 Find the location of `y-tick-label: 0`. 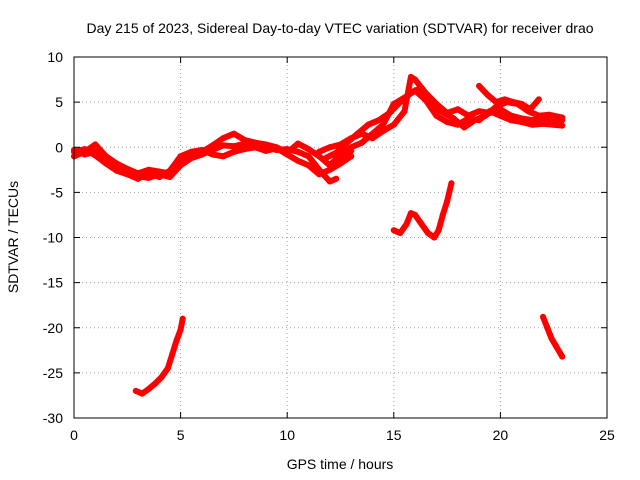

y-tick-label: 0 is located at coordinates (59, 147).